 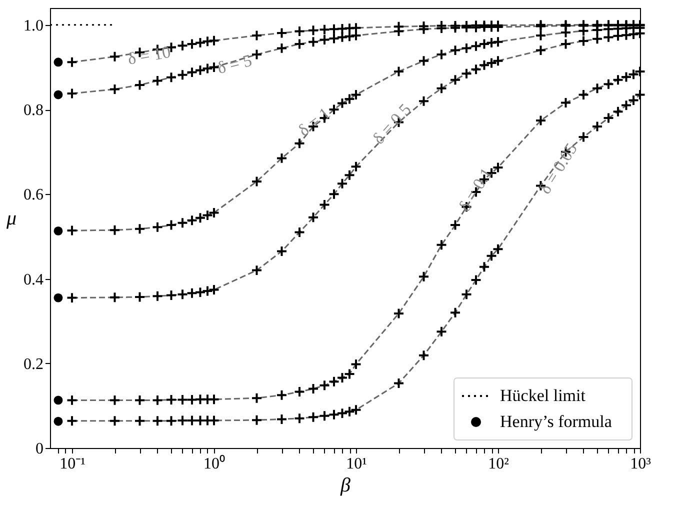 What do you see at coordinates (475, 189) in the screenshot?
I see `annotation: δ = 0.1` at bounding box center [475, 189].